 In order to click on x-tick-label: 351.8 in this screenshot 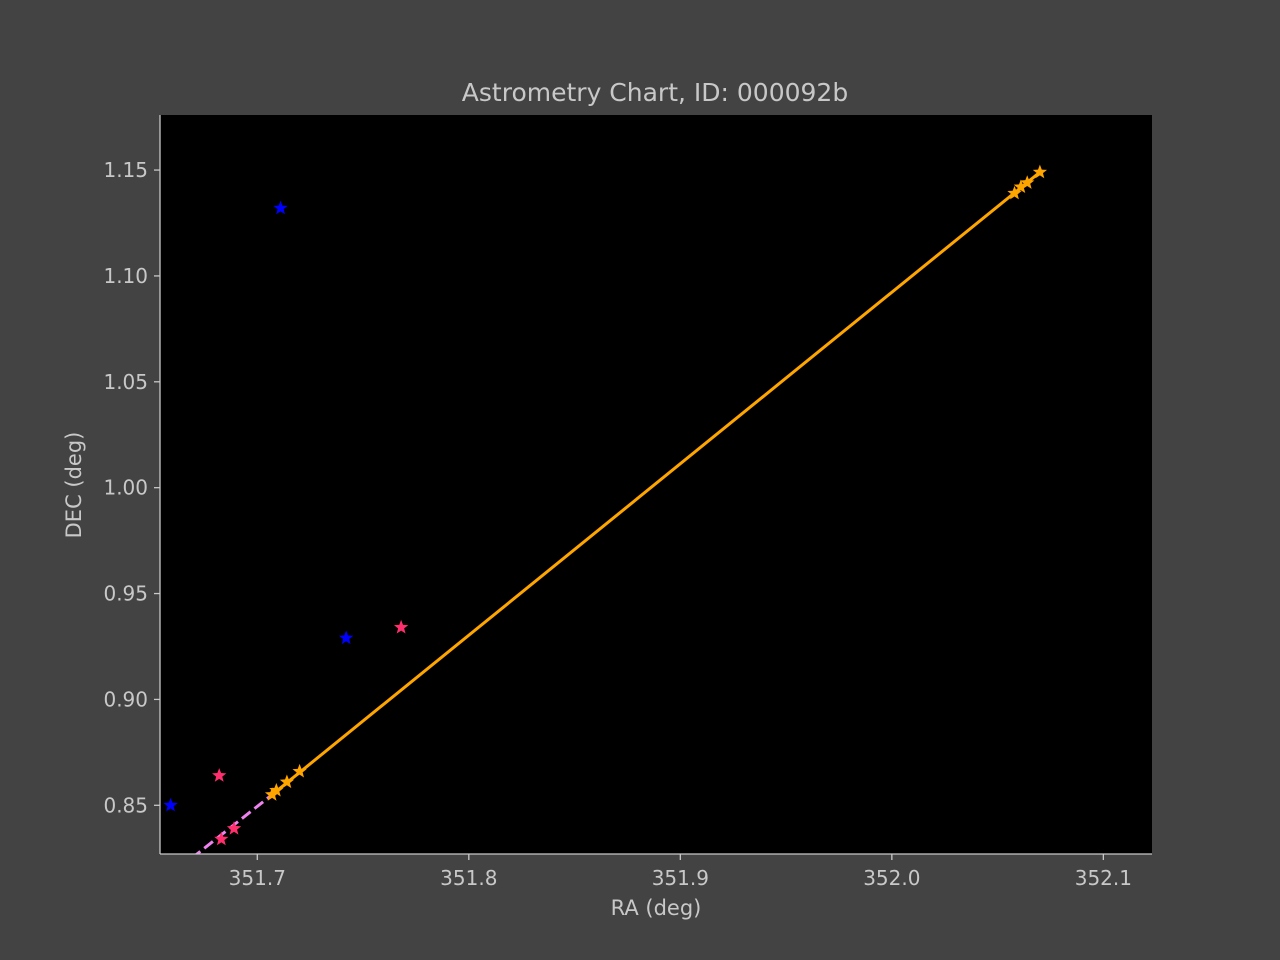, I will do `click(468, 878)`.